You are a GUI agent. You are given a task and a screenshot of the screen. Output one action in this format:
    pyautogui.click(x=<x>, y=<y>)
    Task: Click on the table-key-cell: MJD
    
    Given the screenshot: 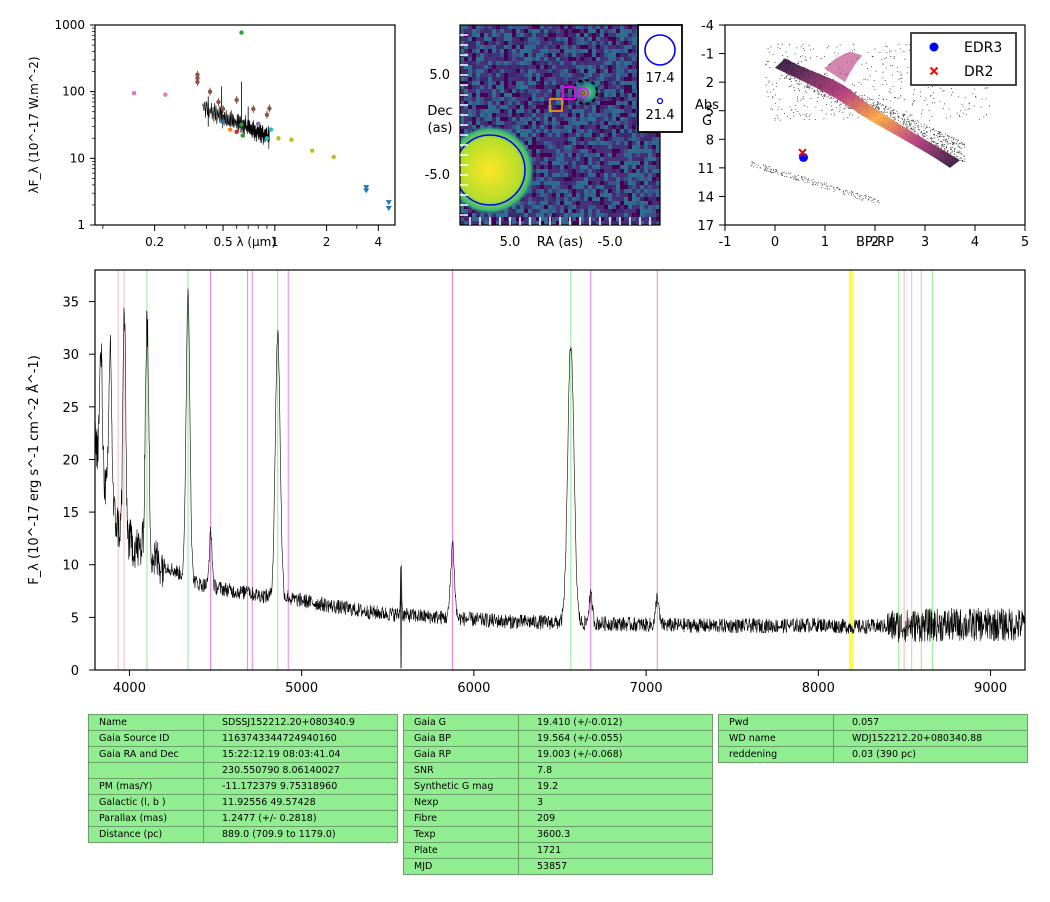 What is the action you would take?
    pyautogui.click(x=461, y=866)
    